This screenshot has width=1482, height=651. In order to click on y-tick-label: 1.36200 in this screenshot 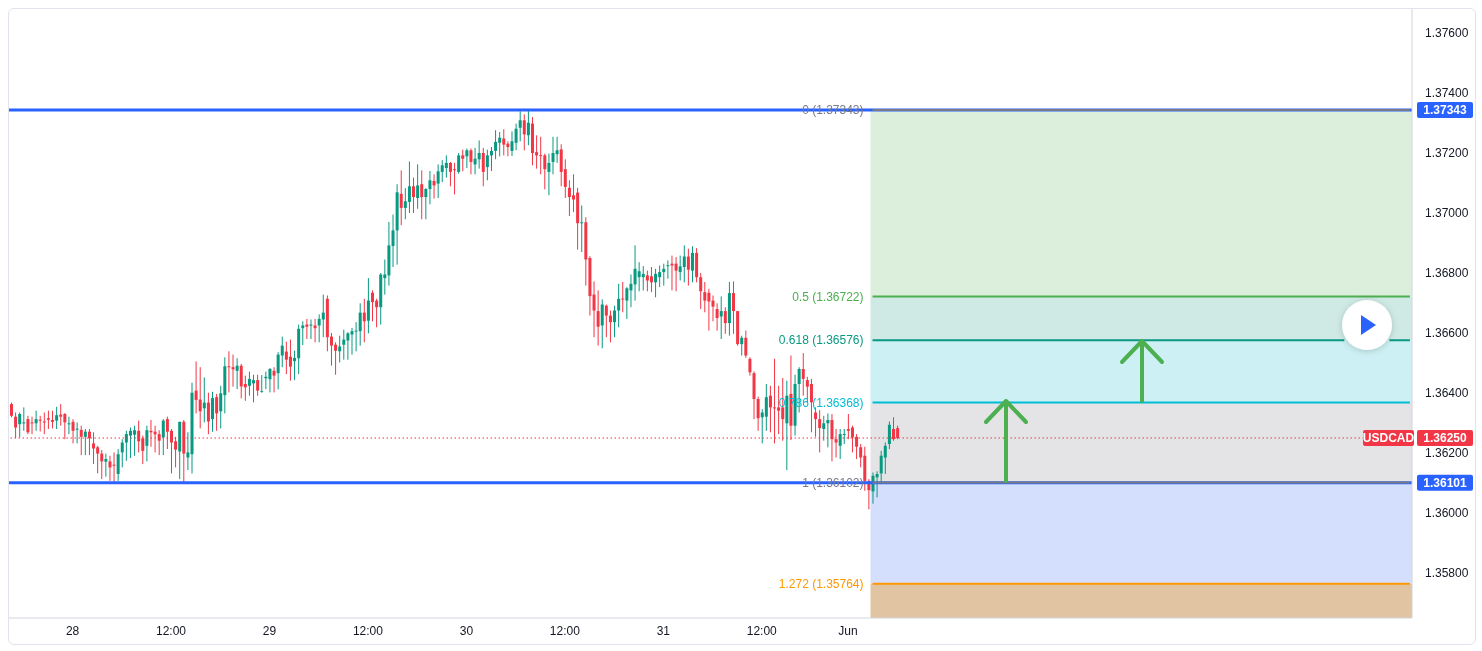, I will do `click(1447, 453)`.